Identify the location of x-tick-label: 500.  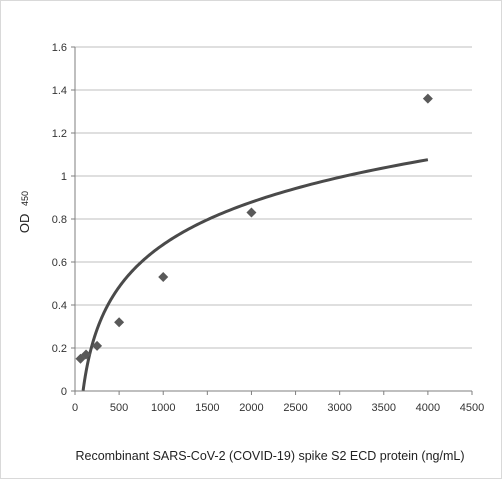
(119, 408).